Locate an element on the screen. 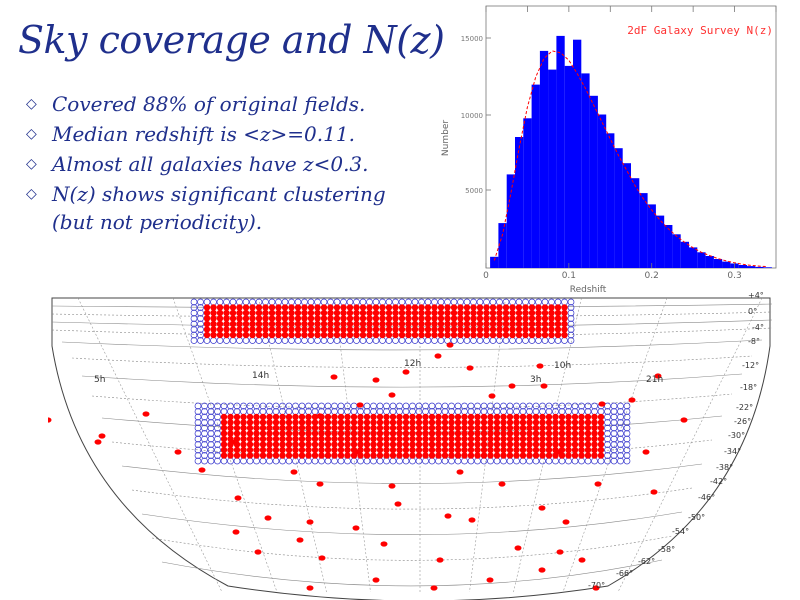 This screenshot has height=600, width=800. histogram-bar is located at coordinates (544, 159).